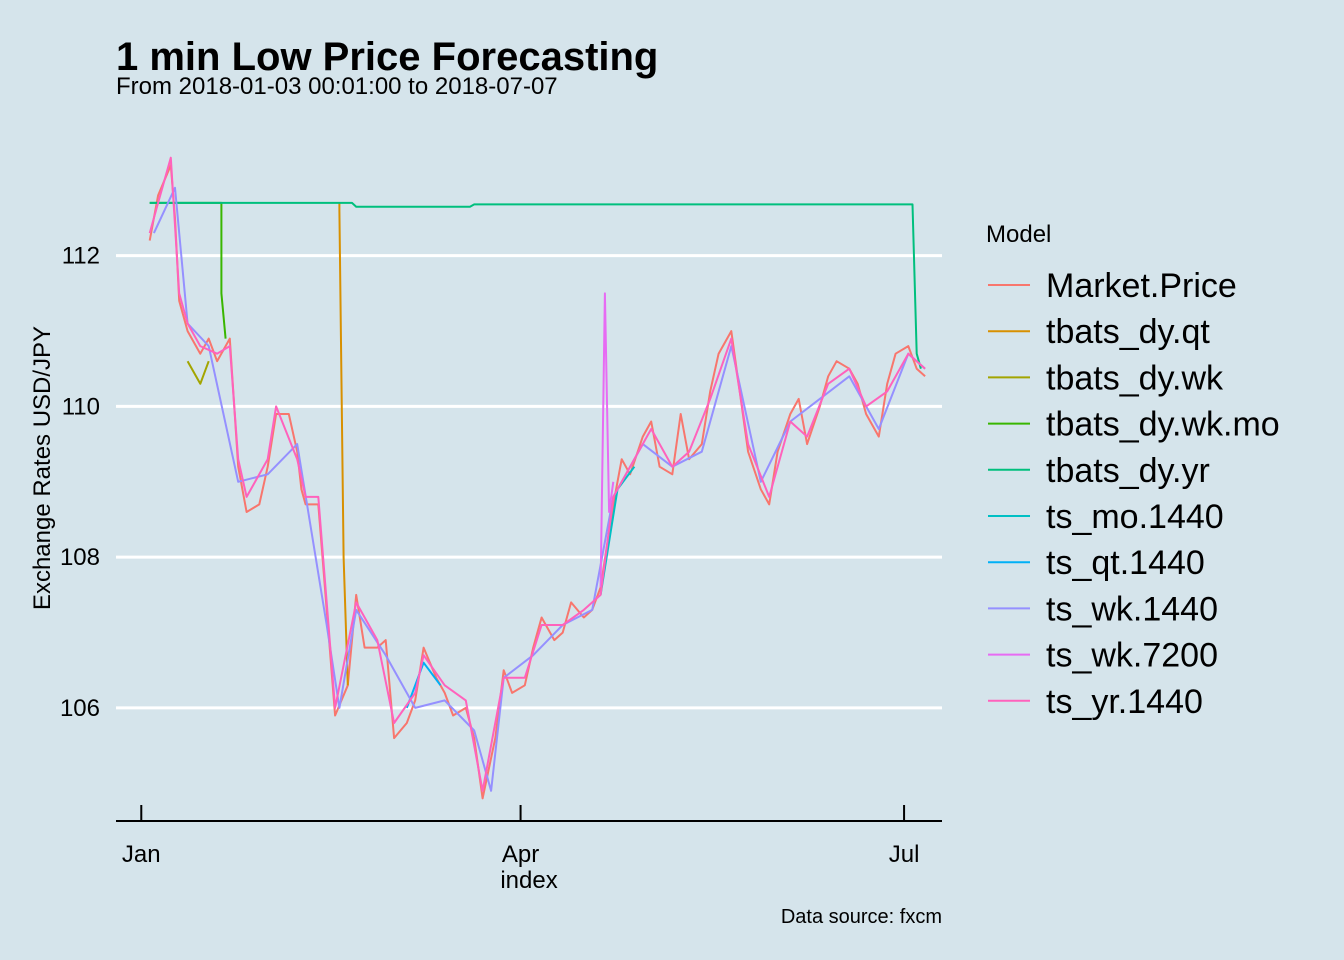 This screenshot has width=1344, height=960. I want to click on y-tick-label: 110, so click(81, 406).